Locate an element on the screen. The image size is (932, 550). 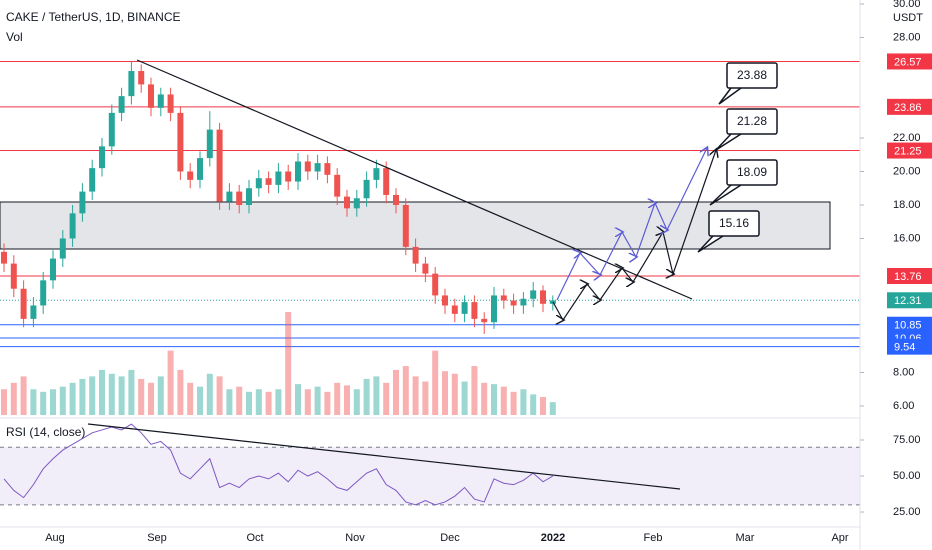
callout-label: 21.28 is located at coordinates (752, 121).